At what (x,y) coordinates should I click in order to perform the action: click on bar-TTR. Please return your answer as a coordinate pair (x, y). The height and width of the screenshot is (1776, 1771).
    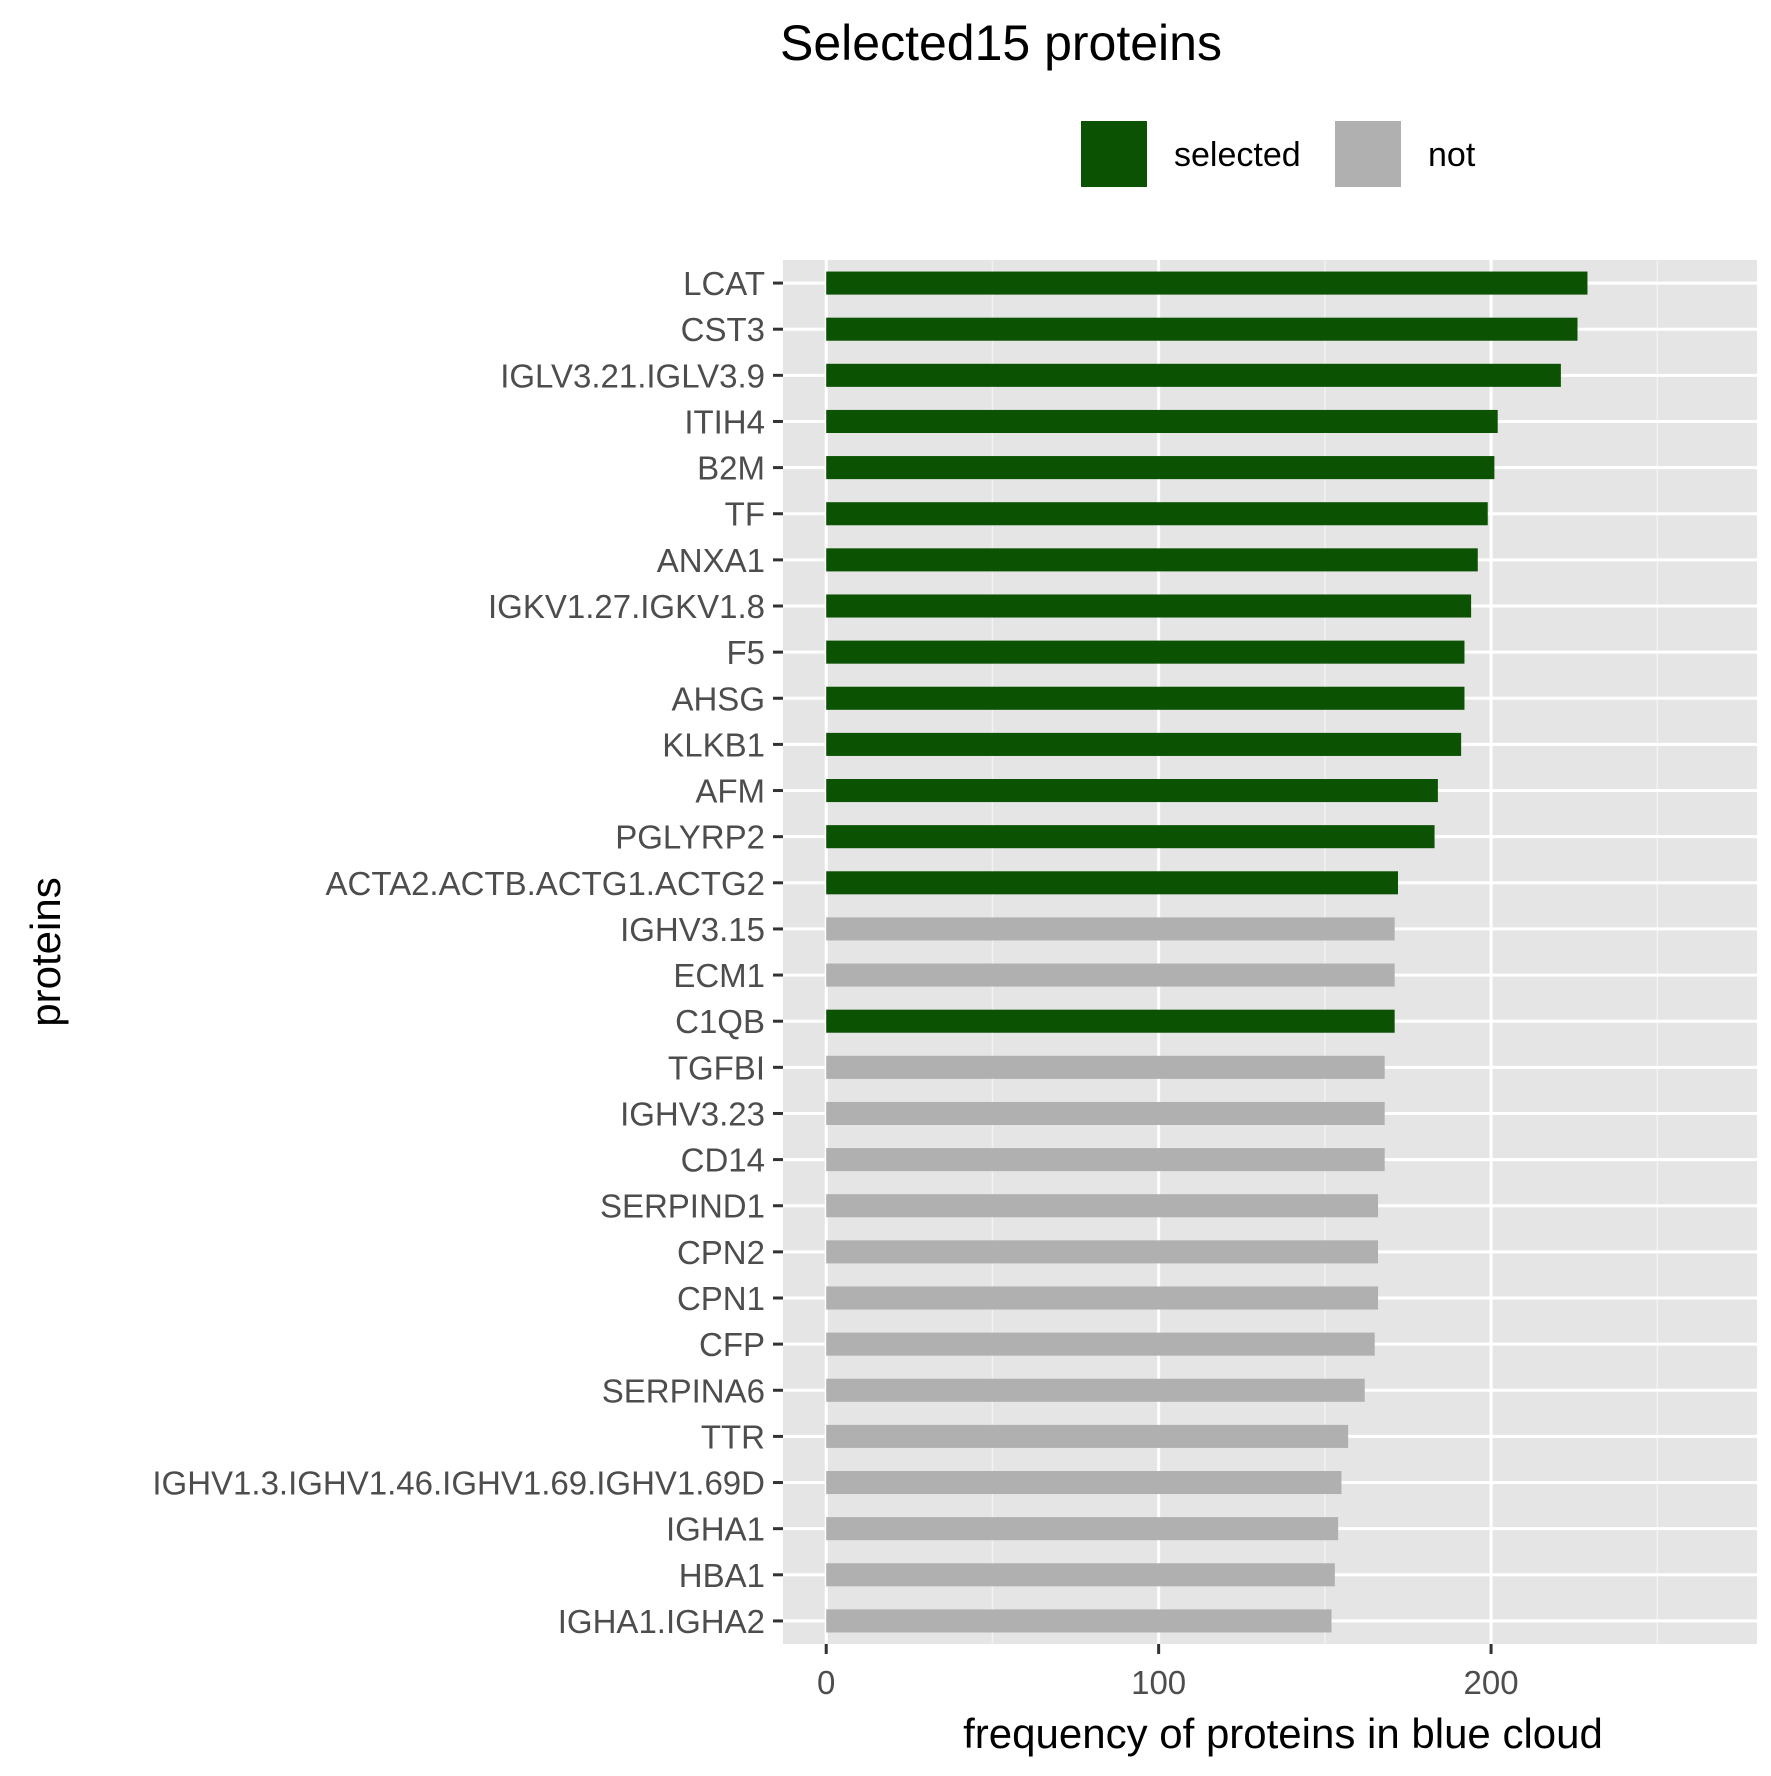
    Looking at the image, I should click on (1087, 1436).